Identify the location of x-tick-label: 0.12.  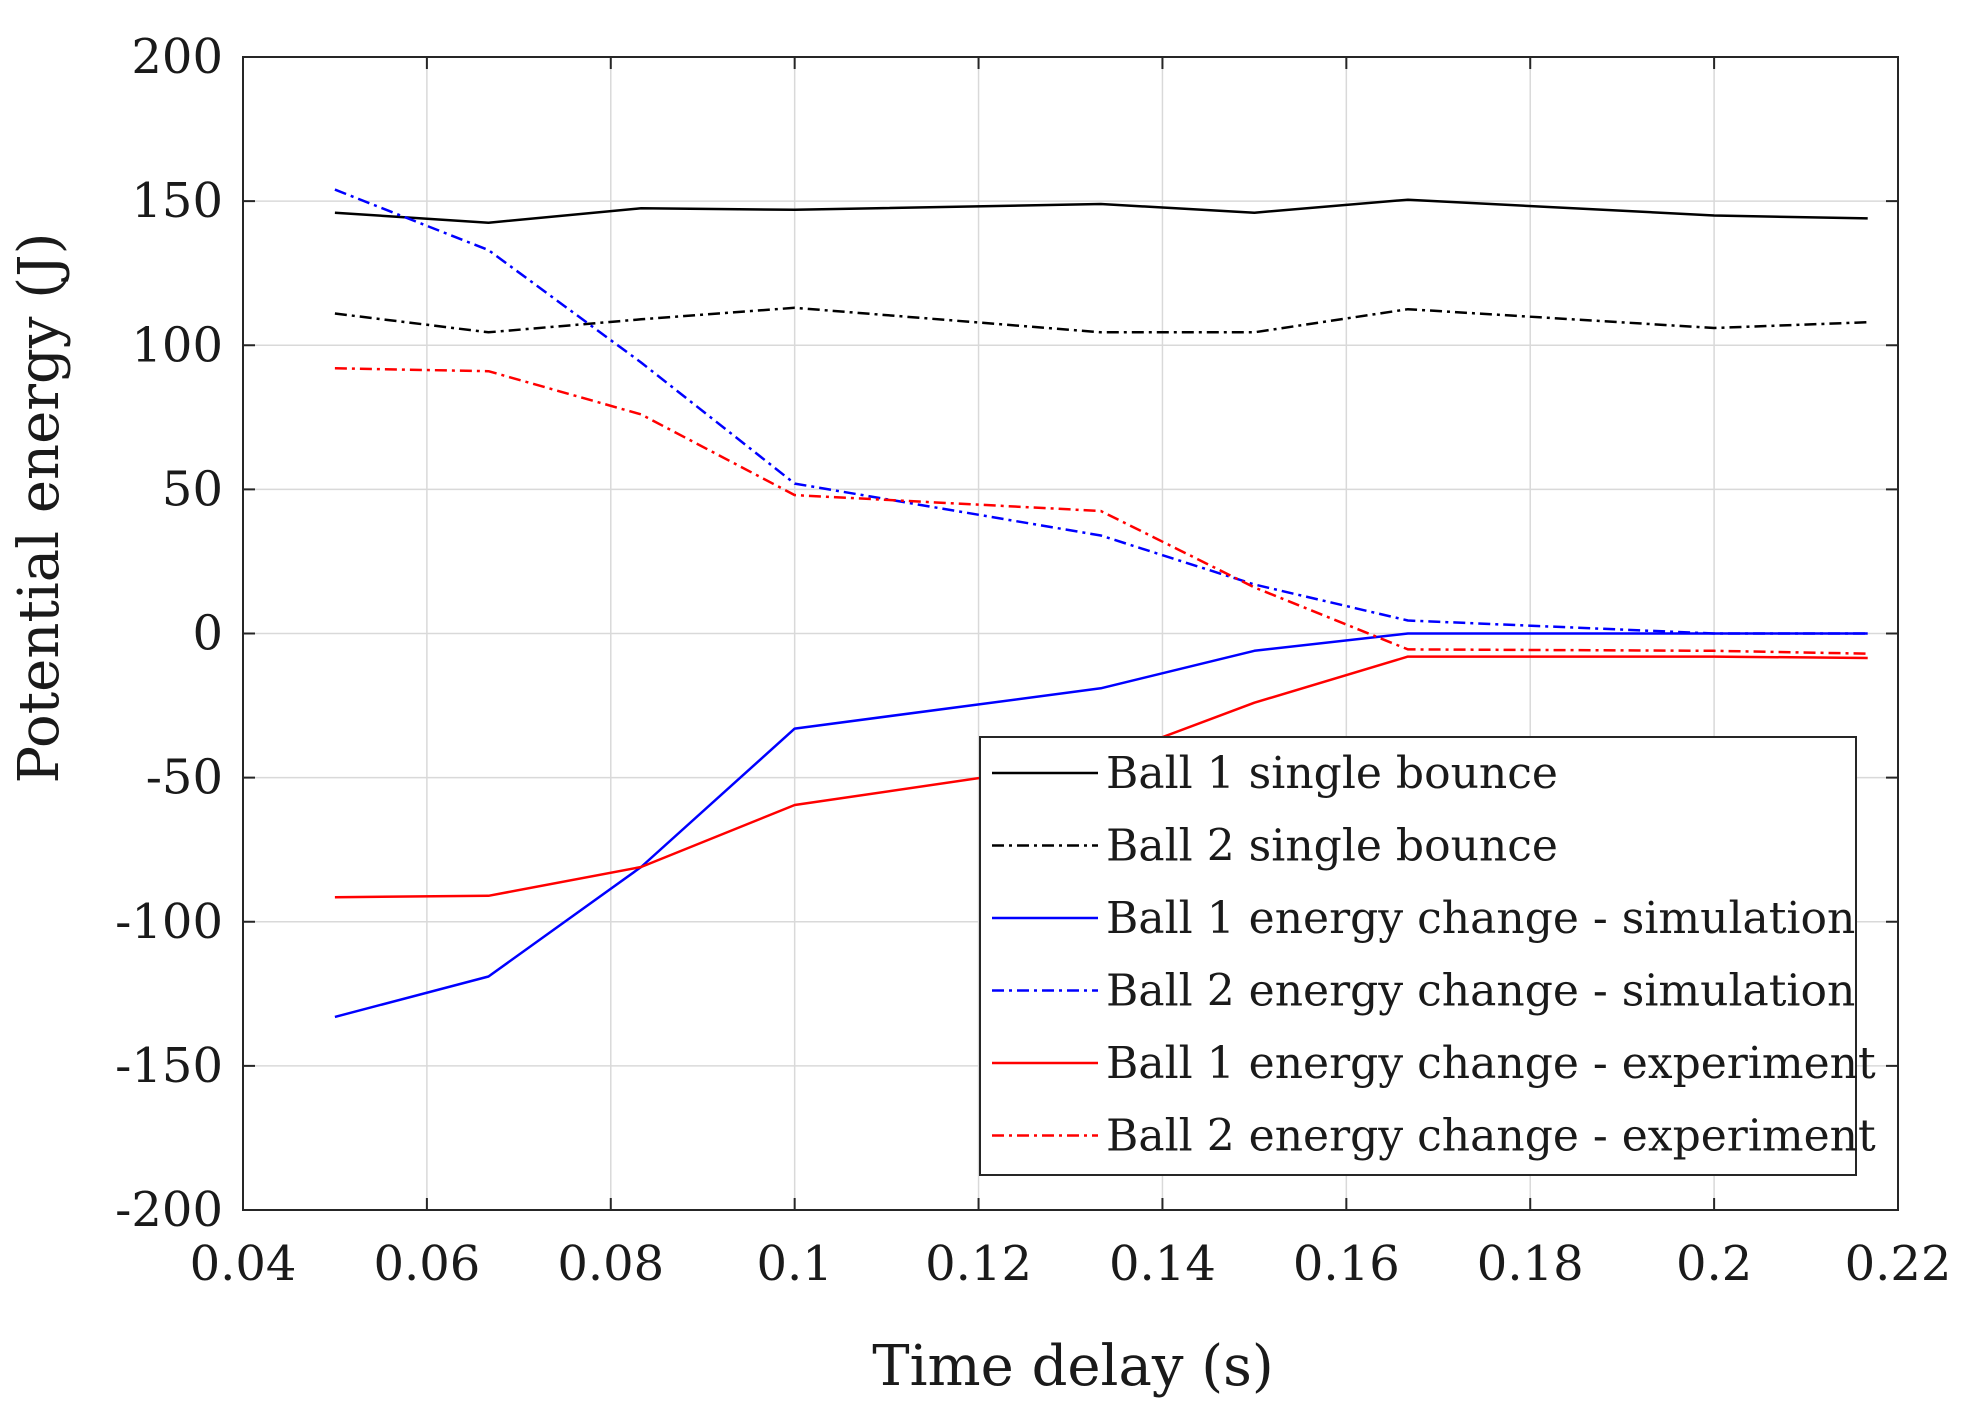
(978, 1264).